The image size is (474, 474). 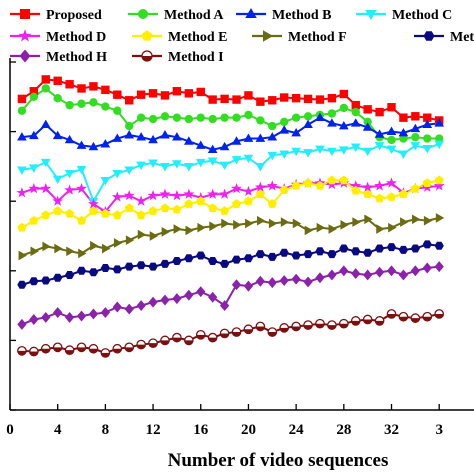 I want to click on x-tick-label: 32, so click(x=391, y=430).